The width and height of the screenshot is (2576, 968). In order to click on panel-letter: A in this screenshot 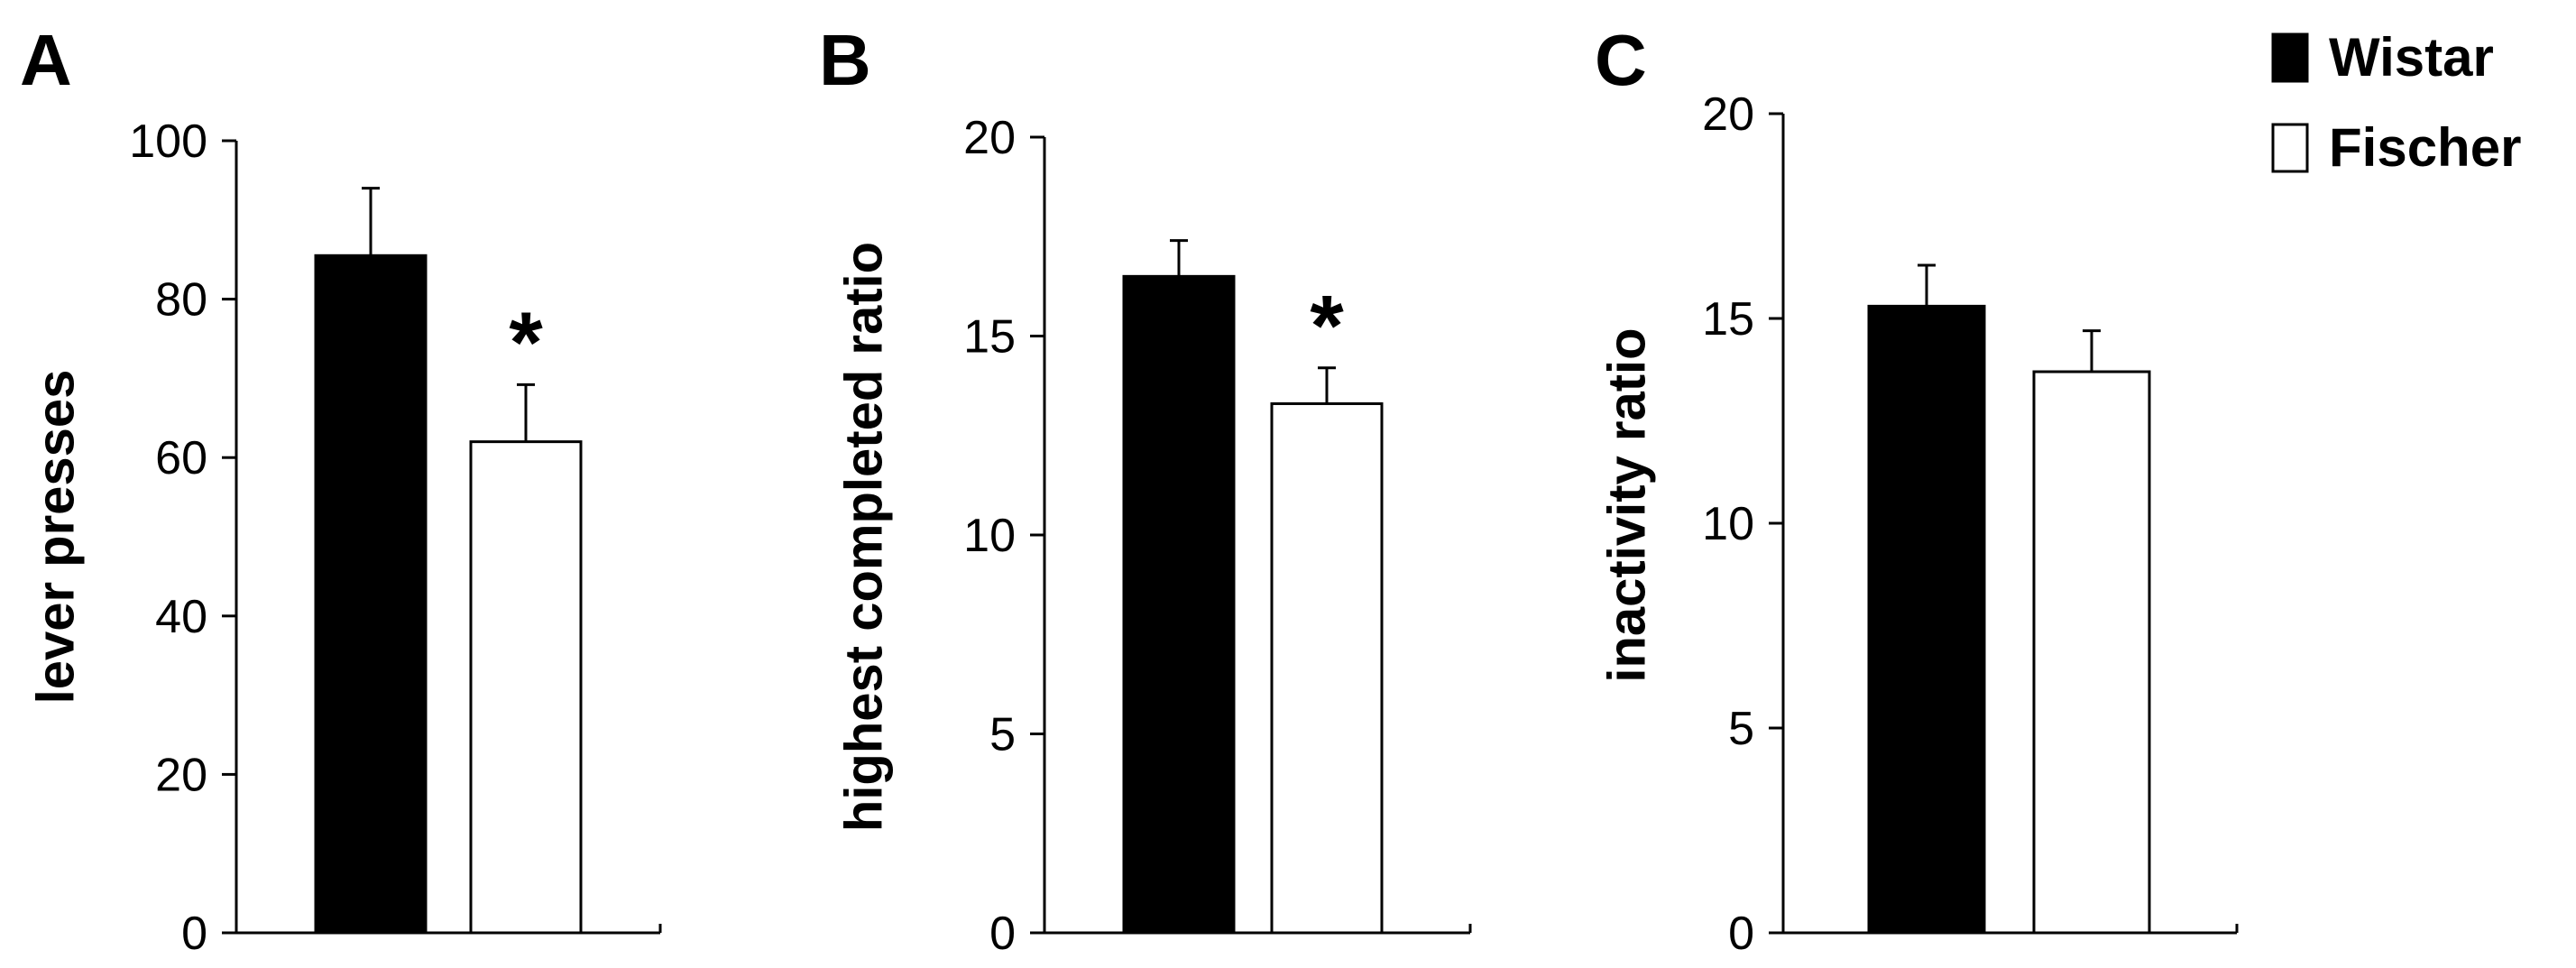, I will do `click(46, 60)`.